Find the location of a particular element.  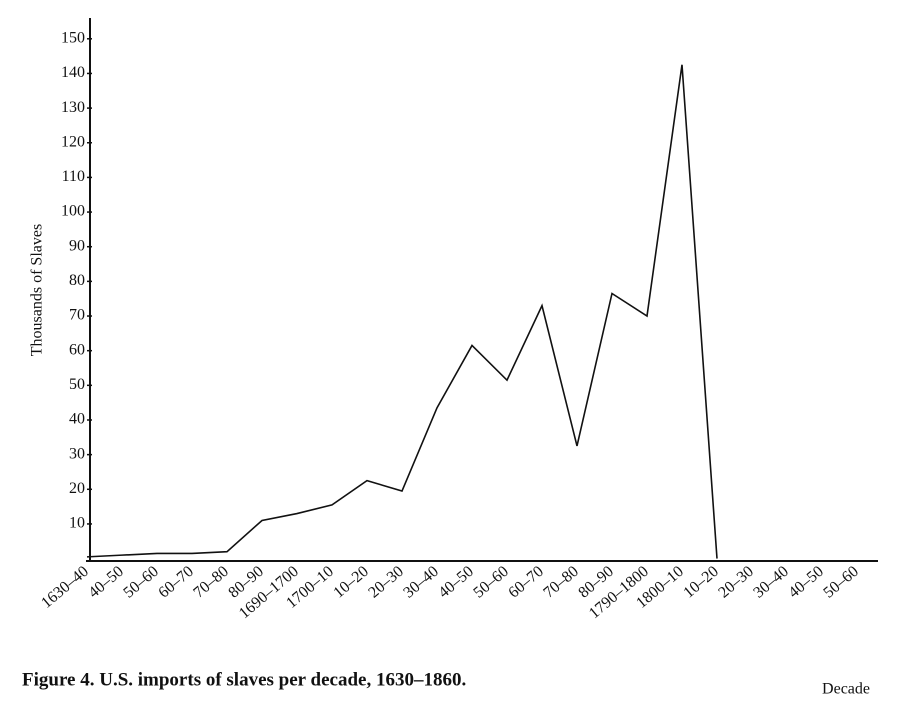

y-tick-label: 30 is located at coordinates (77, 453).